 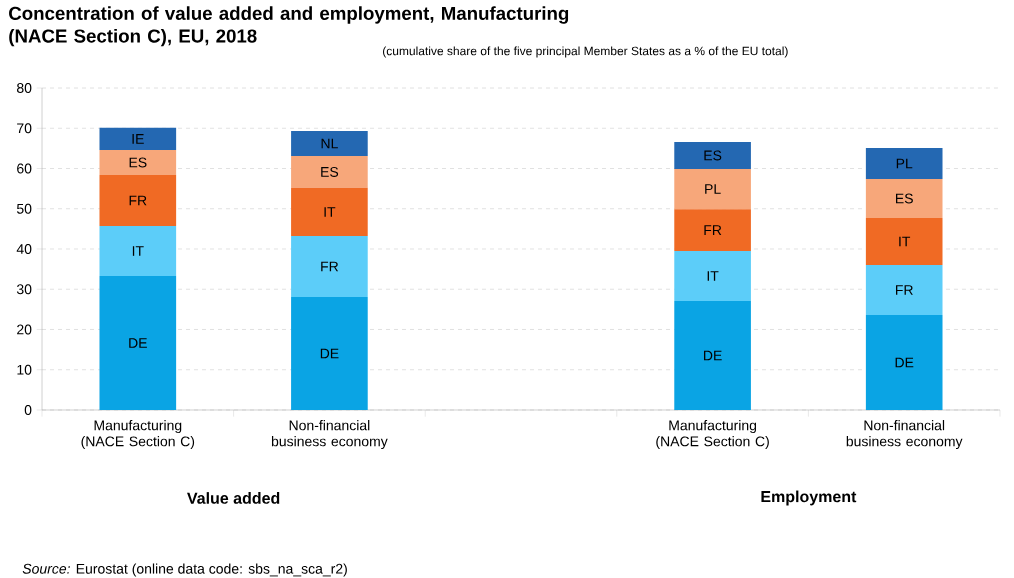 I want to click on text: Value added, so click(x=233, y=498).